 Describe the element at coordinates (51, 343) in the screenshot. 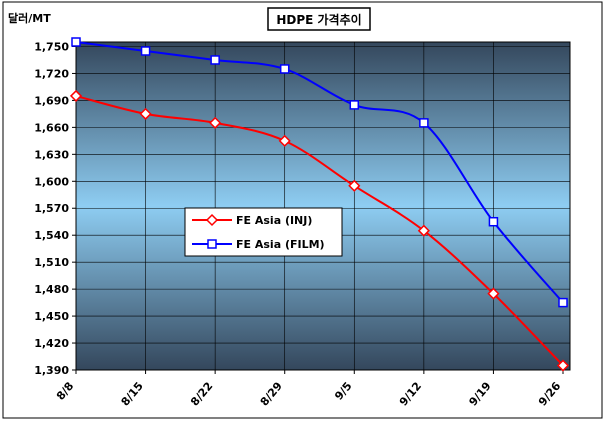

I see `y-tick-label: 1,420` at that location.